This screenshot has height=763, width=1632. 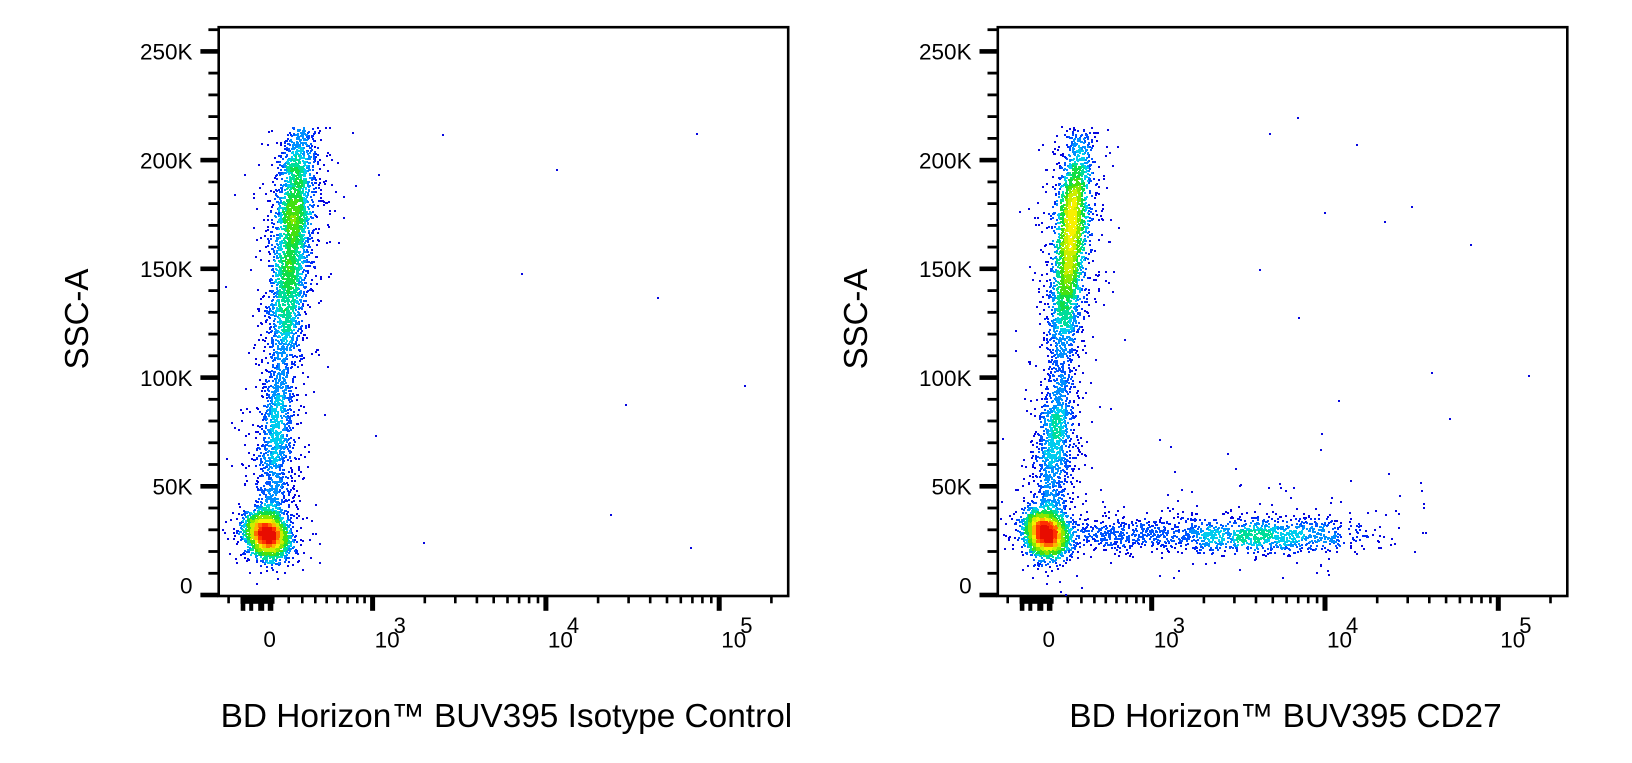 I want to click on svg-text:BD Horizon™ BUV395 Isotype Con: BD Horizon™ BUV395 Isotype Control, so click(x=507, y=716).